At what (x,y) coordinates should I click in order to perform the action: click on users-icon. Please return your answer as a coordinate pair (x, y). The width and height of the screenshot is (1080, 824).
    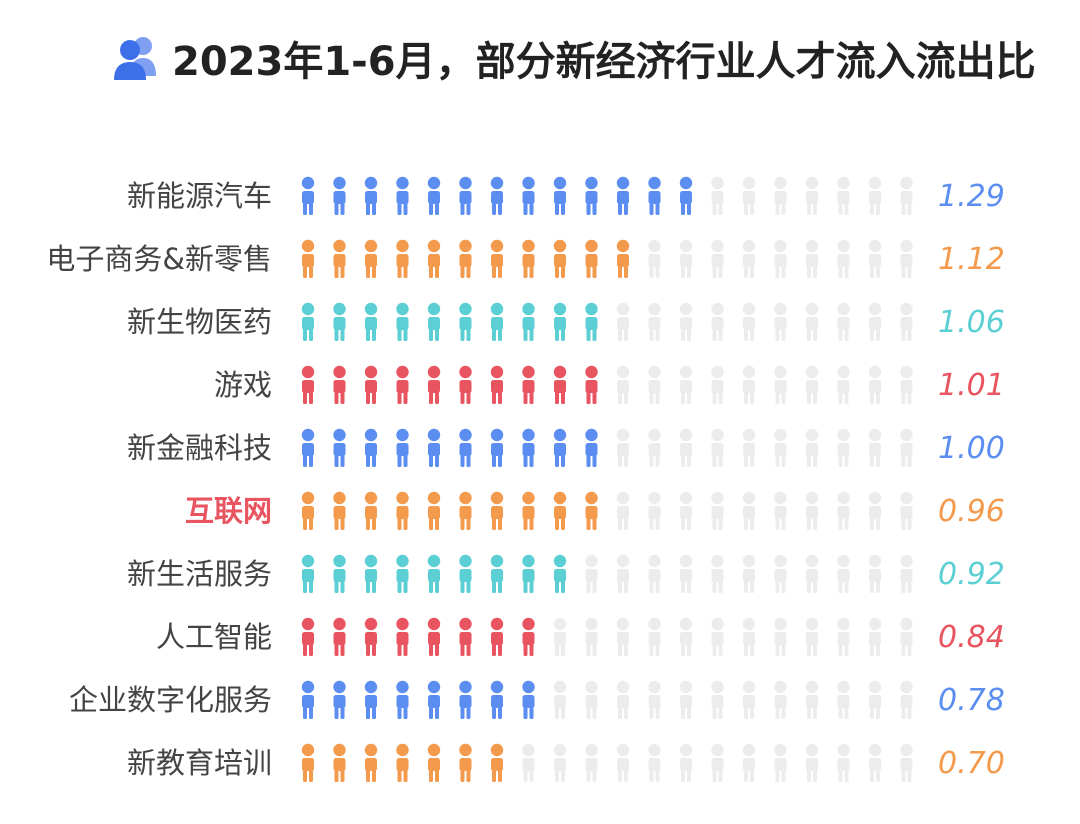
    Looking at the image, I should click on (135, 58).